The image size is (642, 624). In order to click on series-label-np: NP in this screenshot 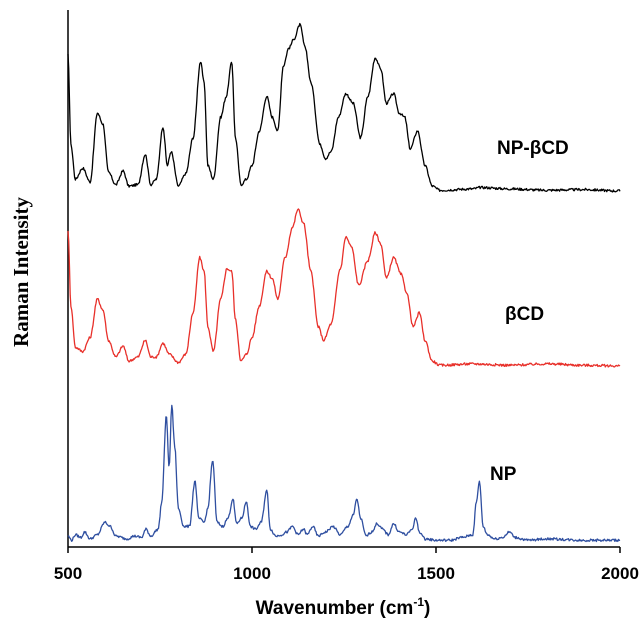, I will do `click(503, 474)`.